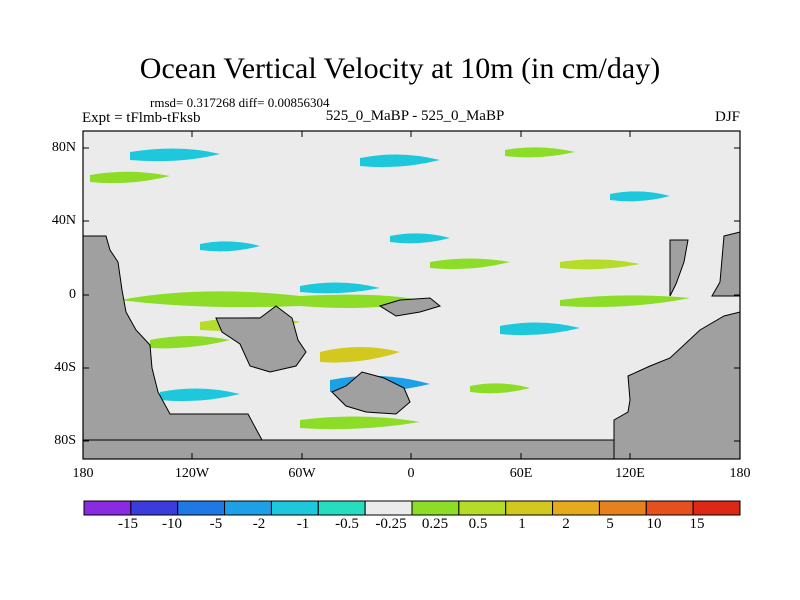 This screenshot has width=800, height=600. I want to click on stats-label: rmsd= 0.317268 diff= 0.00856304, so click(240, 102).